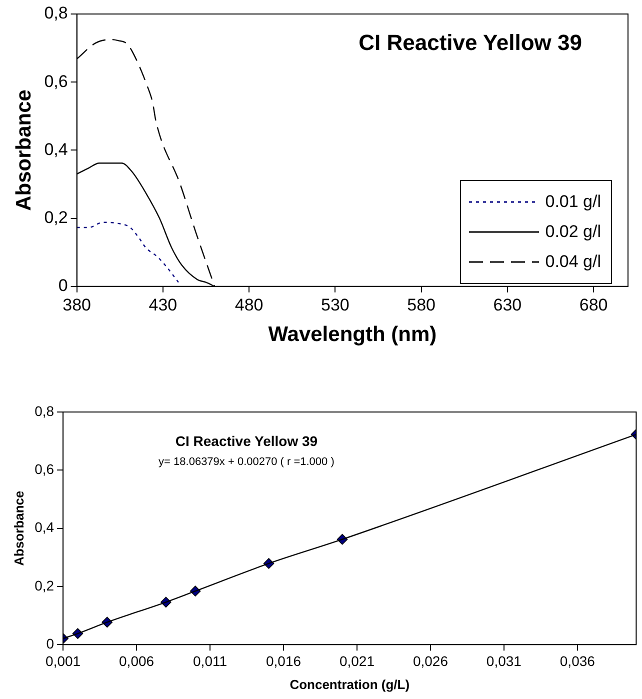 The height and width of the screenshot is (699, 642). What do you see at coordinates (352, 334) in the screenshot?
I see `x-axis-title: Wavelength (nm)` at bounding box center [352, 334].